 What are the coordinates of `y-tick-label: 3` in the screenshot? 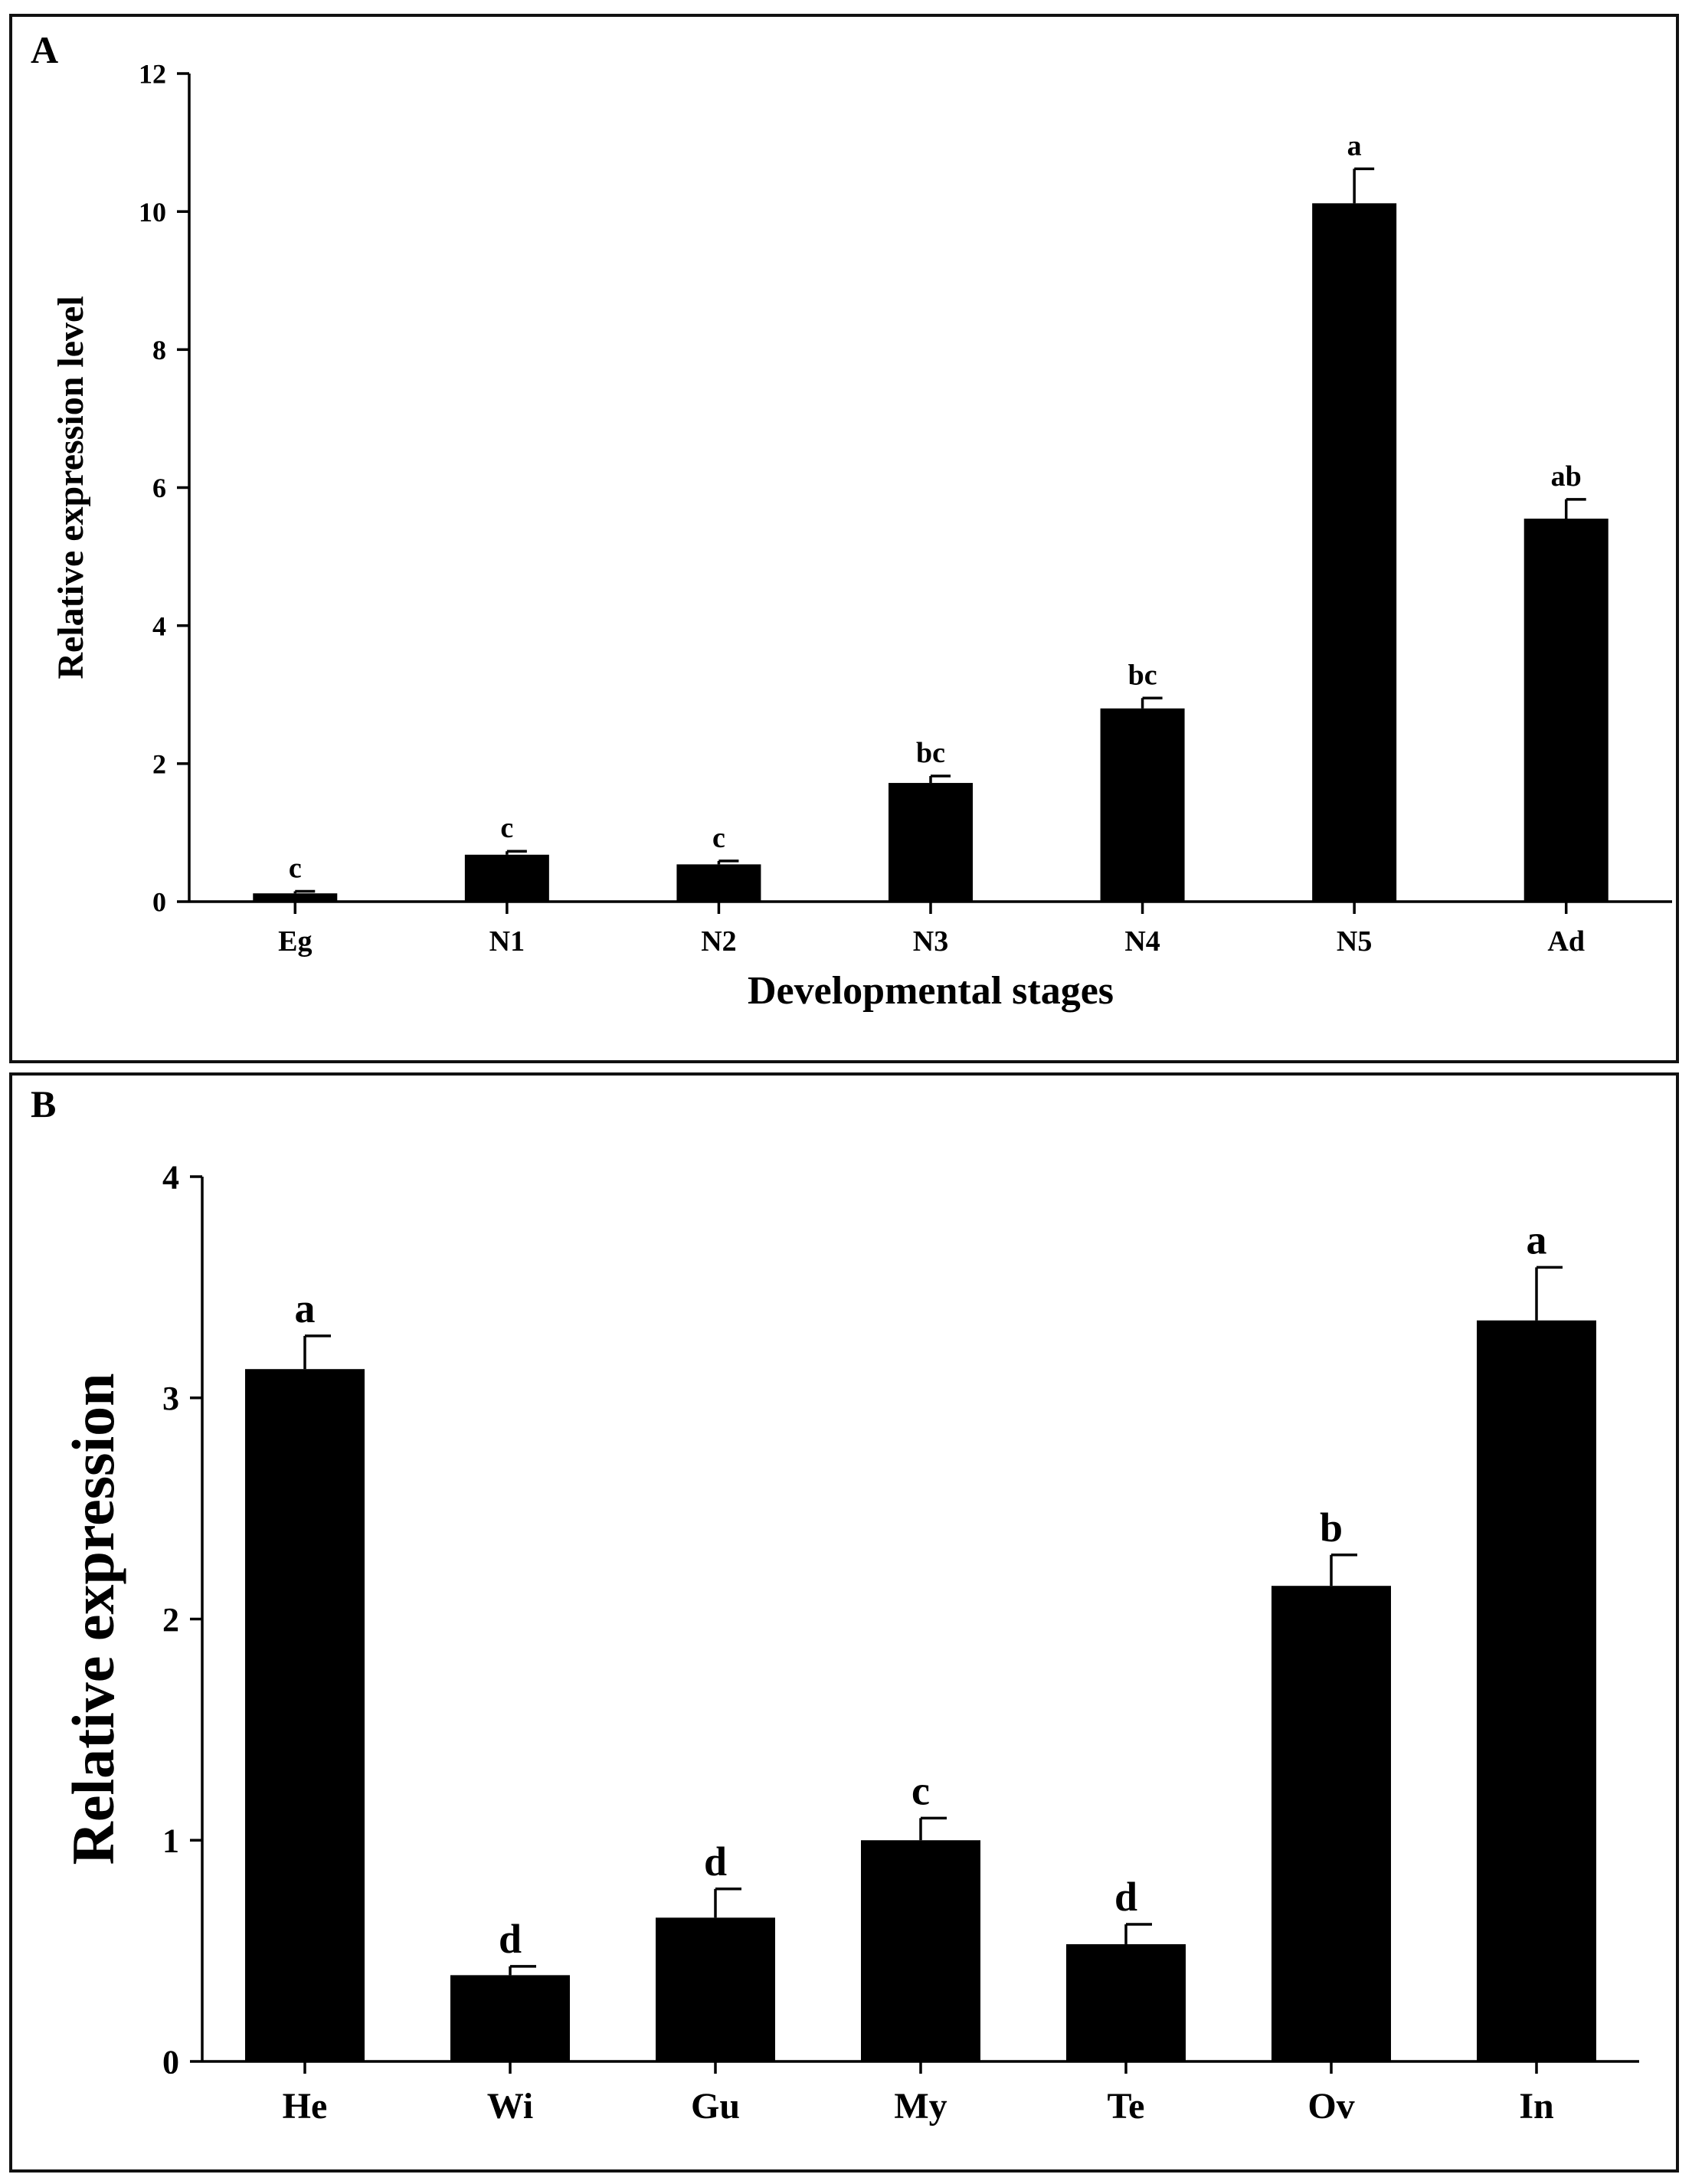 It's located at (170, 1398).